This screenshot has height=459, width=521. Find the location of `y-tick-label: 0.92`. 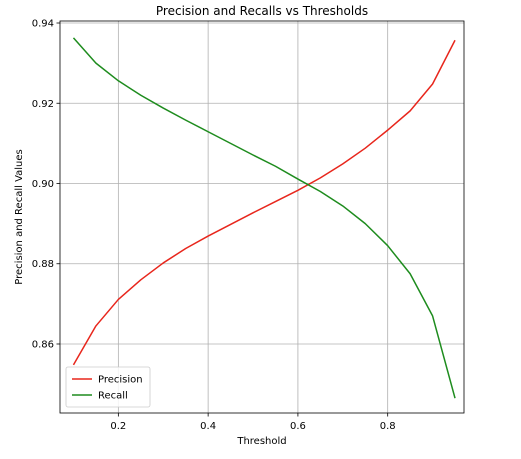

y-tick-label: 0.92 is located at coordinates (43, 104).